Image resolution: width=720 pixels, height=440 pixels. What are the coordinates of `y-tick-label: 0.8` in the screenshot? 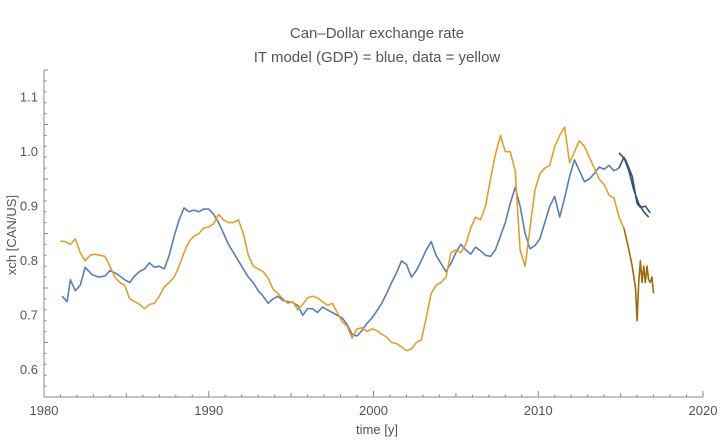 It's located at (29, 260).